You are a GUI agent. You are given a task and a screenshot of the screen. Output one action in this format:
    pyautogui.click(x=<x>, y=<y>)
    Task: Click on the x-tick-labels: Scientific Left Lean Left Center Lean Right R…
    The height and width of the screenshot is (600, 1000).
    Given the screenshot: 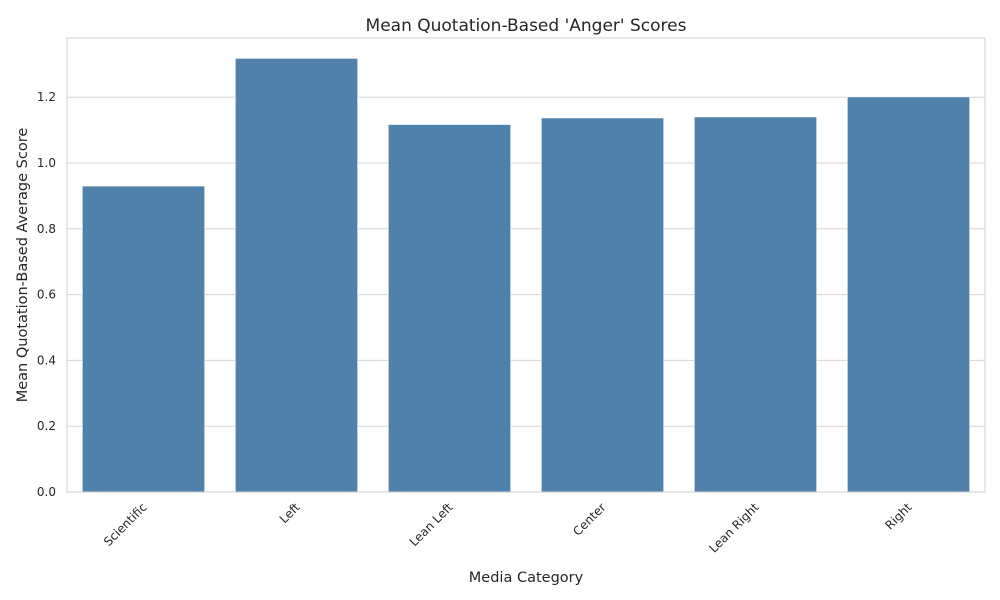 What is the action you would take?
    pyautogui.click(x=508, y=528)
    